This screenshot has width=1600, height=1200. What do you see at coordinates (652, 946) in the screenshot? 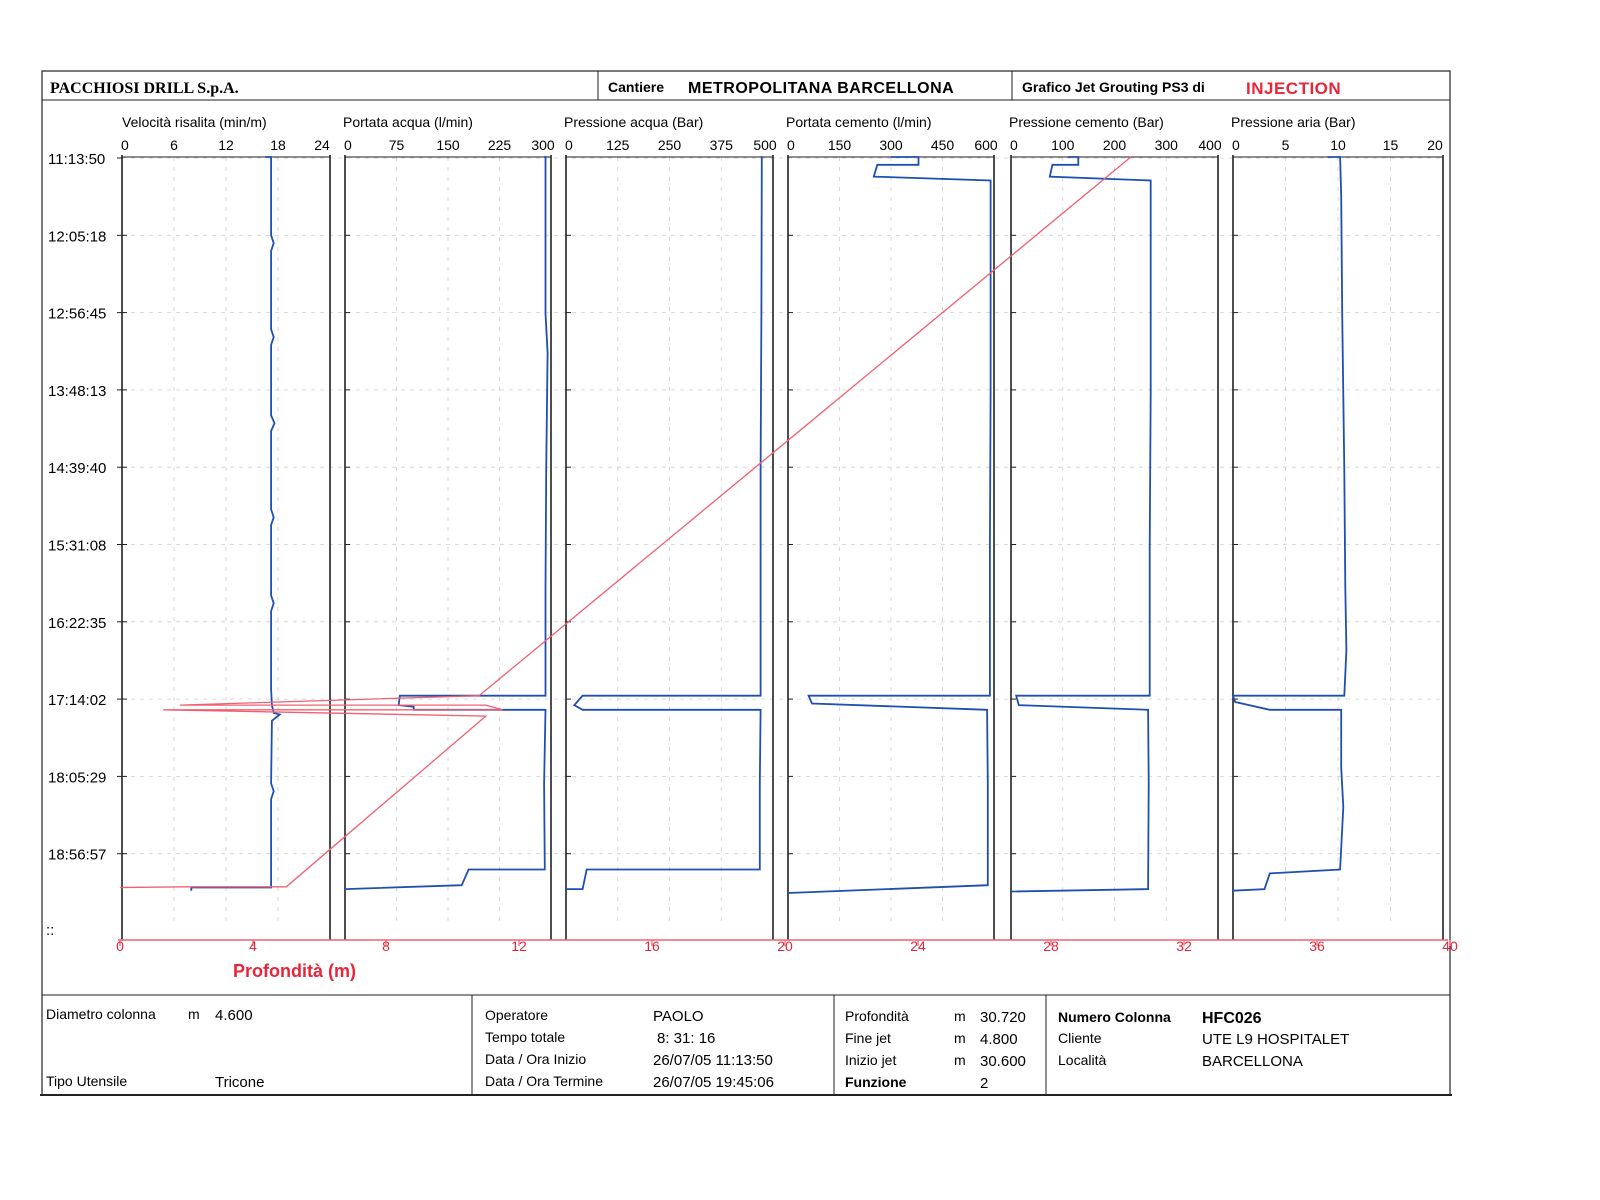
I see `depth-tick-label: 16` at bounding box center [652, 946].